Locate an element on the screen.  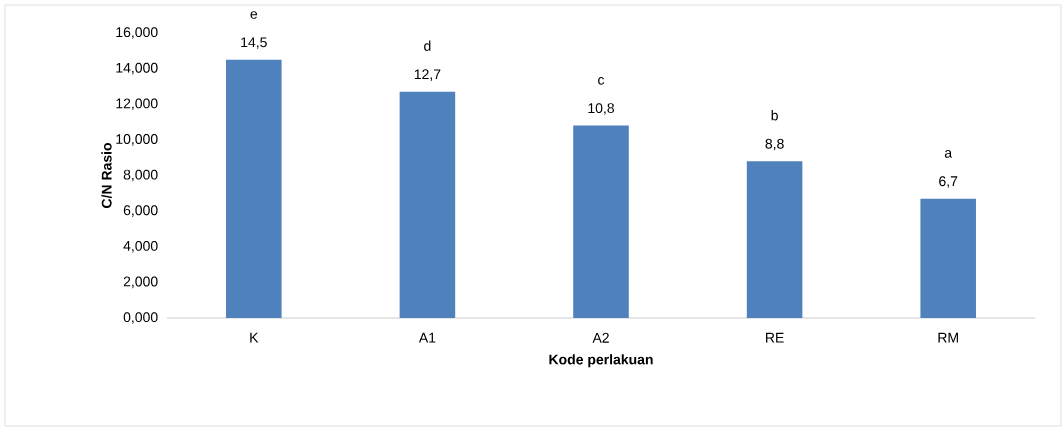
y-tick-label: 14,000 is located at coordinates (137, 68).